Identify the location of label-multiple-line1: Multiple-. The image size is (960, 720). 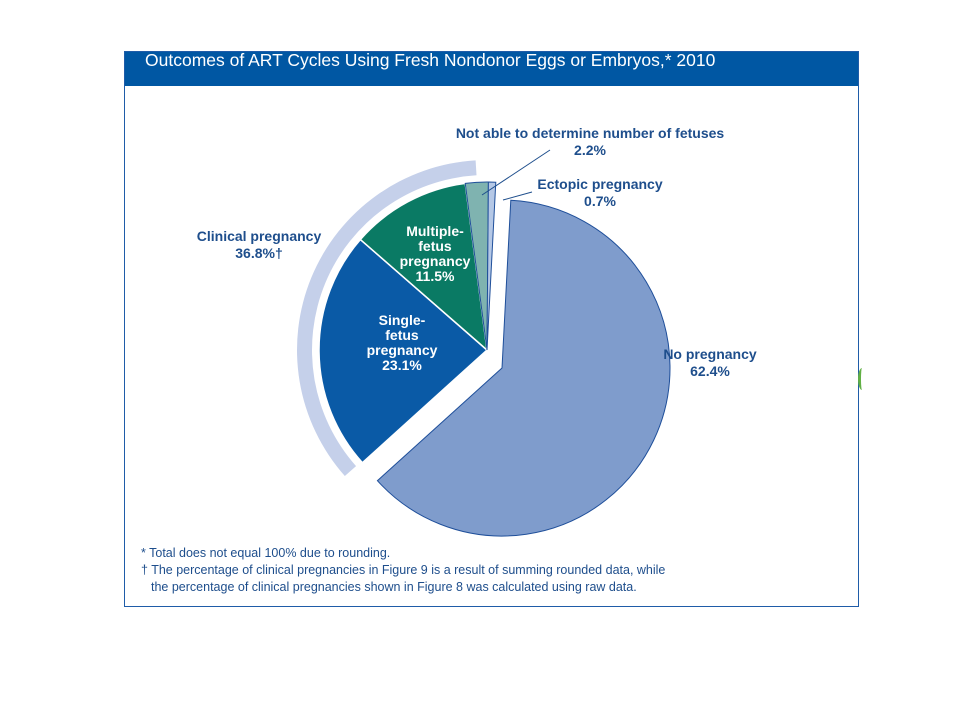
(435, 231).